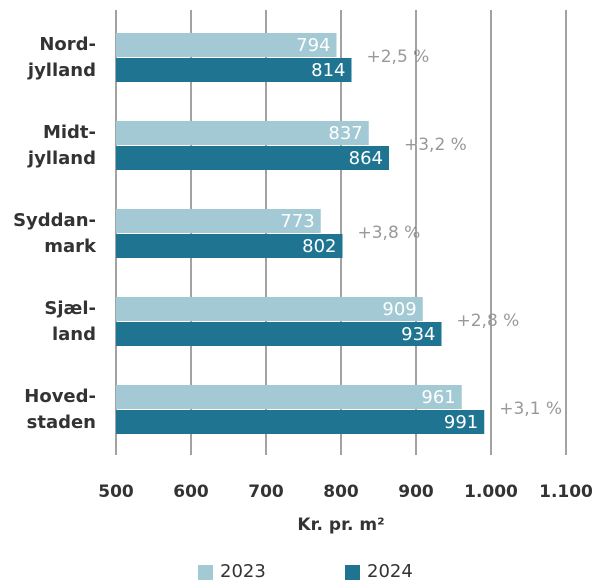  What do you see at coordinates (418, 334) in the screenshot?
I see `value-label: 934` at bounding box center [418, 334].